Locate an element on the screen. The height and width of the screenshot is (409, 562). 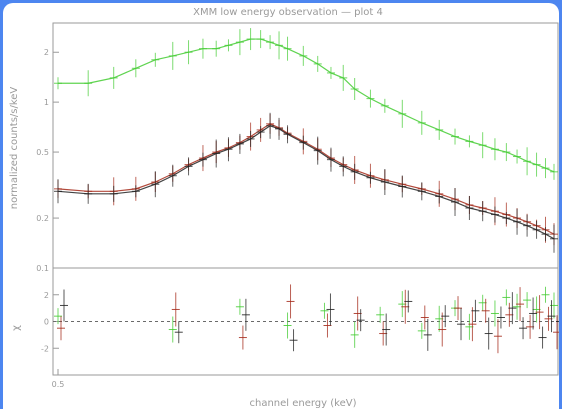
residual-xtick-label: 0.5 is located at coordinates (58, 384).